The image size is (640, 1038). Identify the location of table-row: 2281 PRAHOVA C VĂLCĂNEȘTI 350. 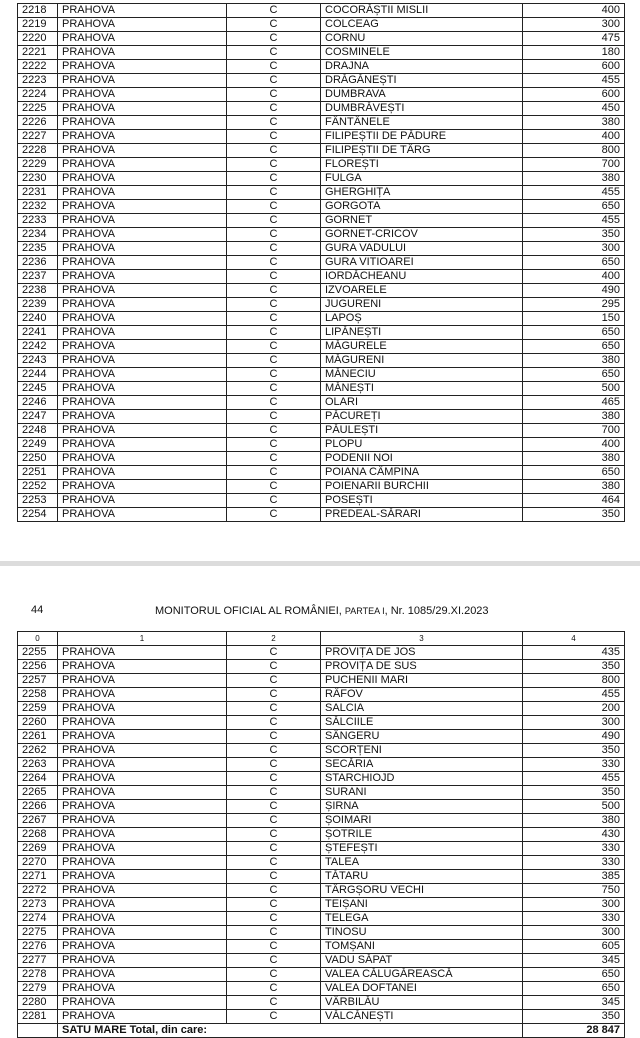
(321, 1016).